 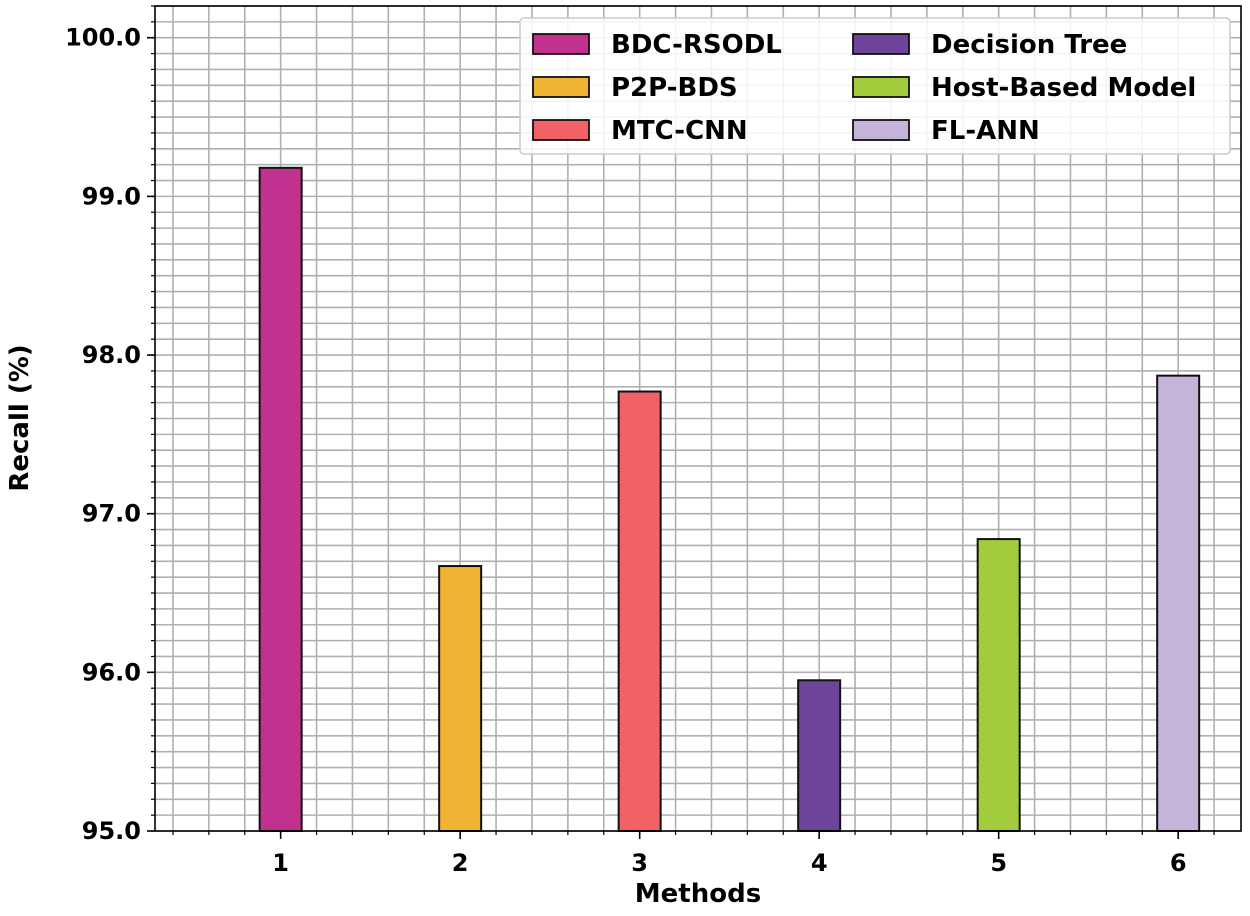 What do you see at coordinates (111, 355) in the screenshot?
I see `y-tick-label: 98.0` at bounding box center [111, 355].